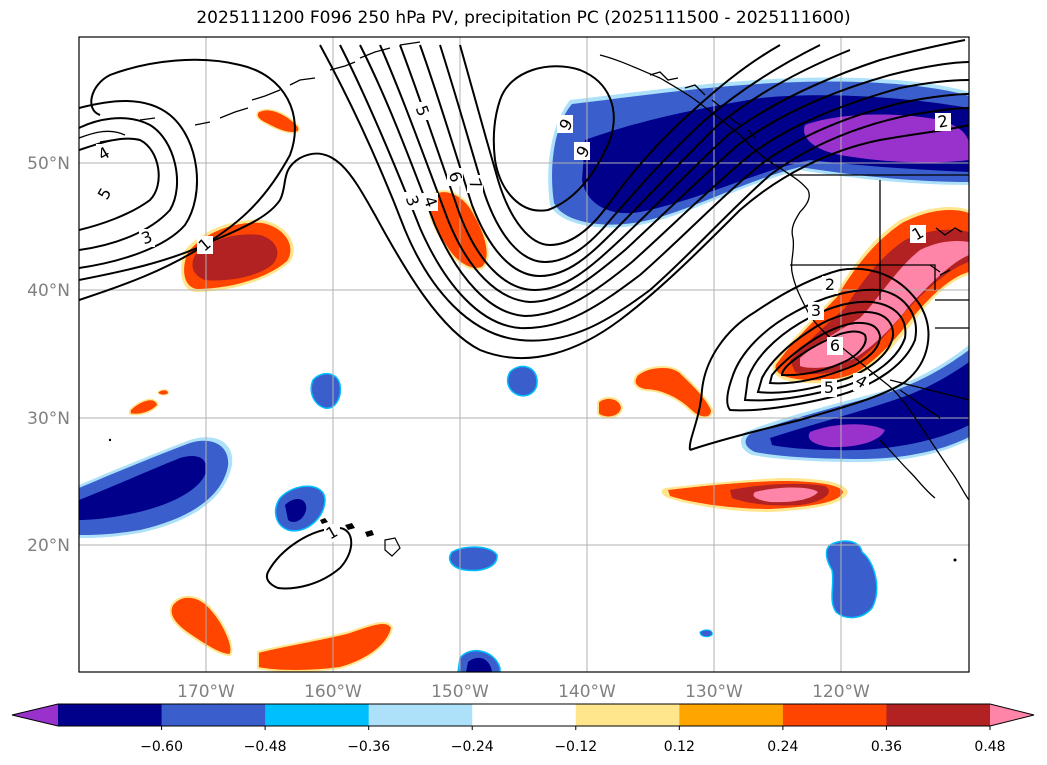 The width and height of the screenshot is (1047, 765). Describe the element at coordinates (265, 747) in the screenshot. I see `colorbar-tick-label: −0.48` at that location.